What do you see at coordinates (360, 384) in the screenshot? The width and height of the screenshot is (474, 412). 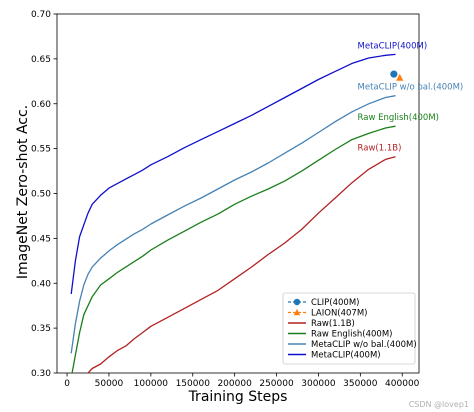 I see `x-tick-label: 350000` at bounding box center [360, 384].